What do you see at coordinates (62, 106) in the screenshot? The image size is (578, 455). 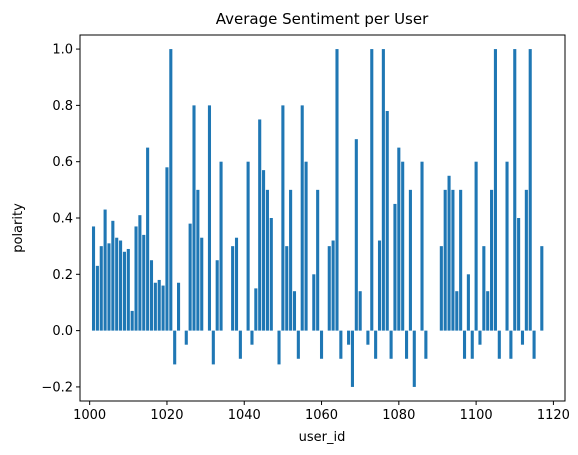 I see `y-tick-label: 0.8` at bounding box center [62, 106].